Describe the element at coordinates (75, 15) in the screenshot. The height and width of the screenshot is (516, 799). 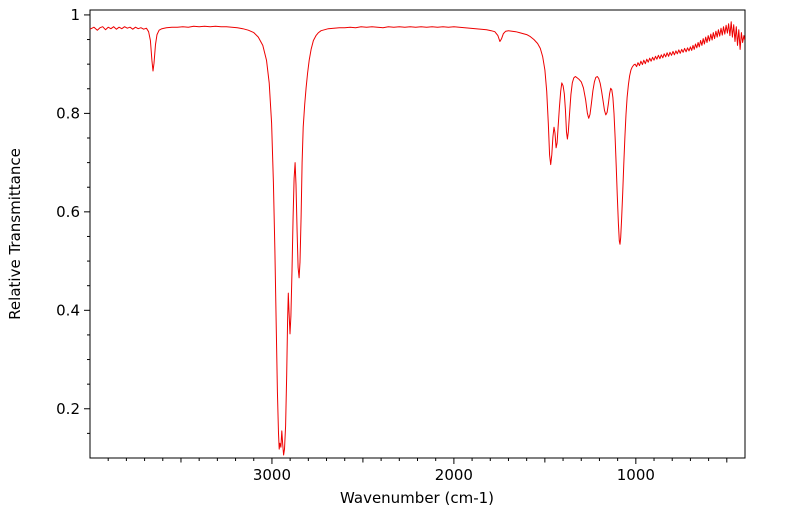
I see `y-tick-label: 1` at that location.